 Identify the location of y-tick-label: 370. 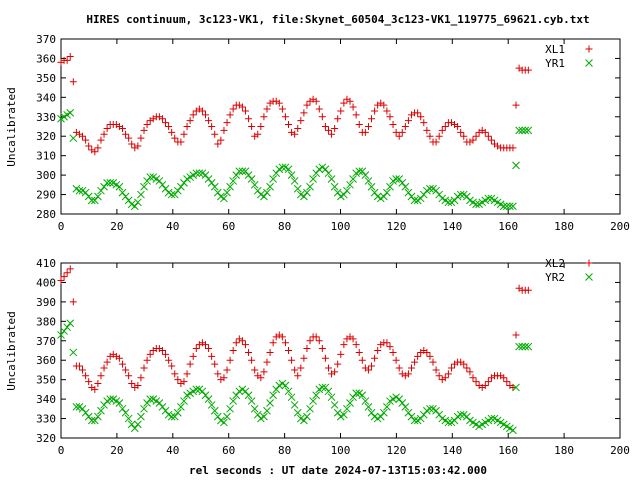
(46, 39).